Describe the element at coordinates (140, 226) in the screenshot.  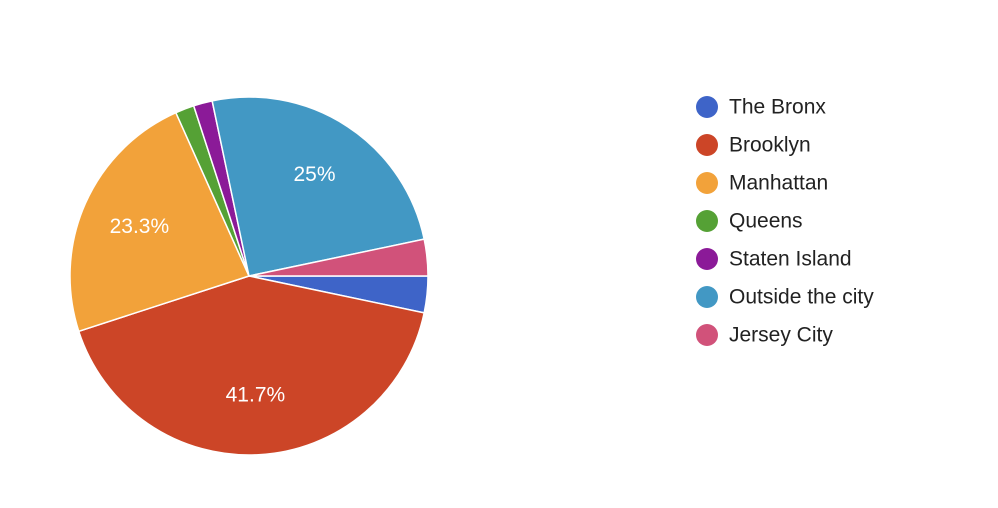
I see `slice-label: 23.3%` at that location.